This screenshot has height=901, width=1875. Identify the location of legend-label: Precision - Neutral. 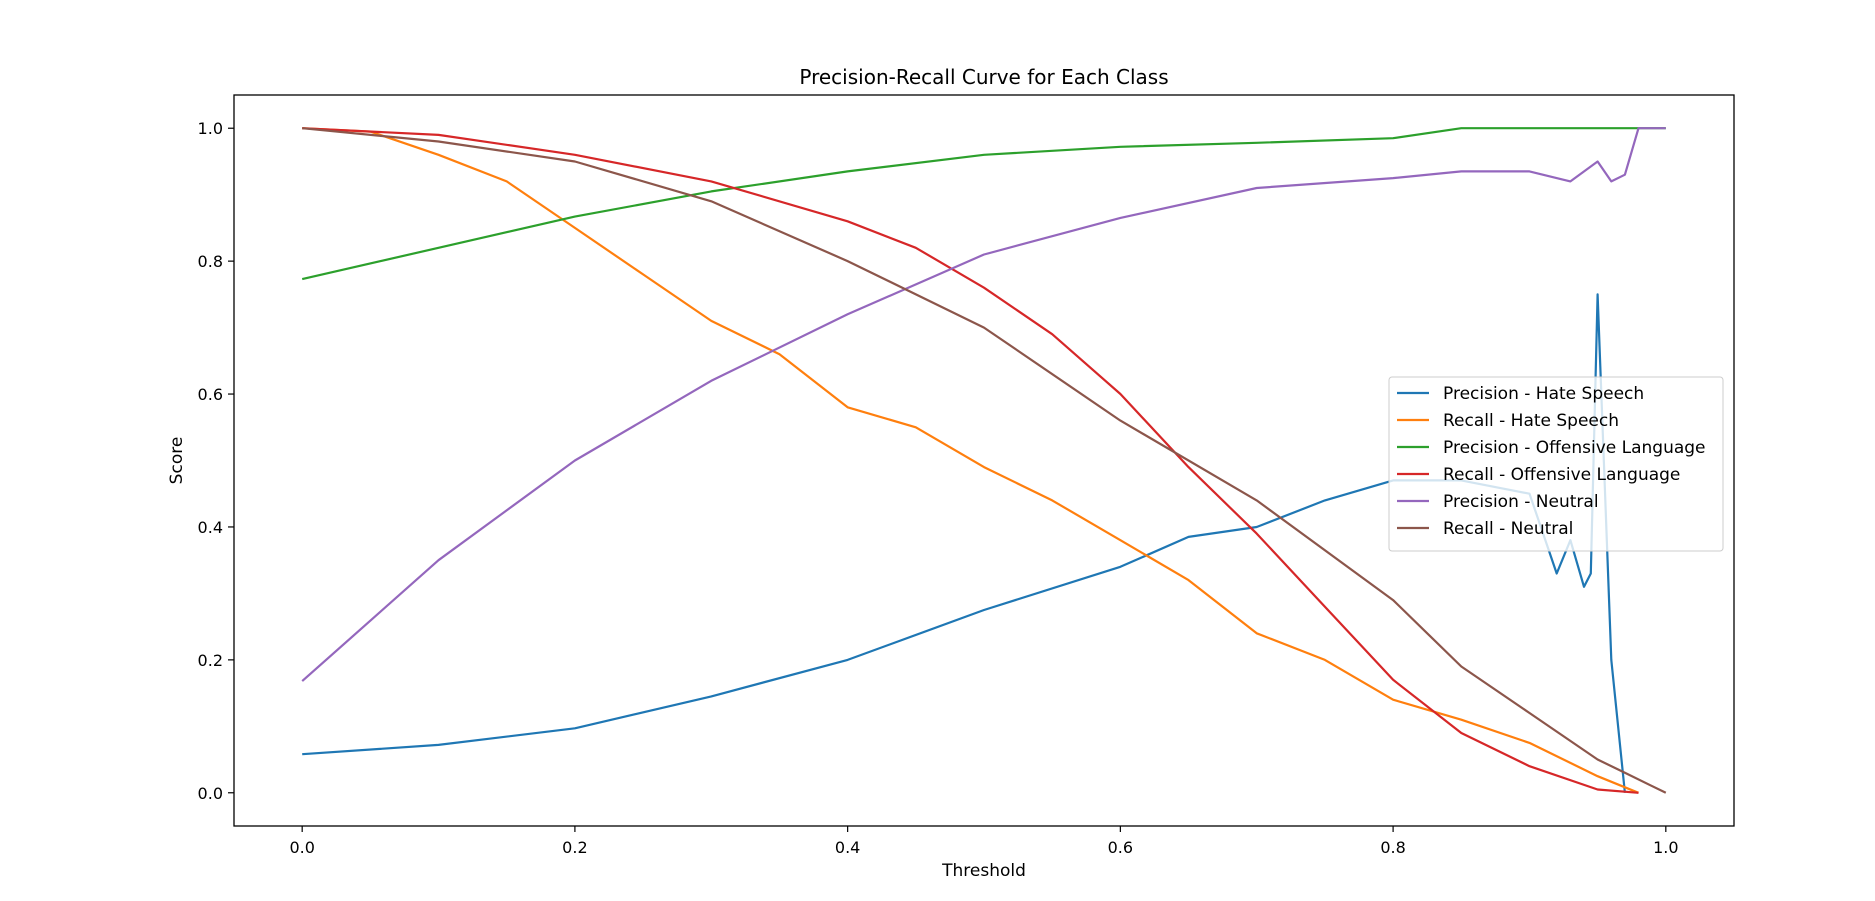
(1521, 502).